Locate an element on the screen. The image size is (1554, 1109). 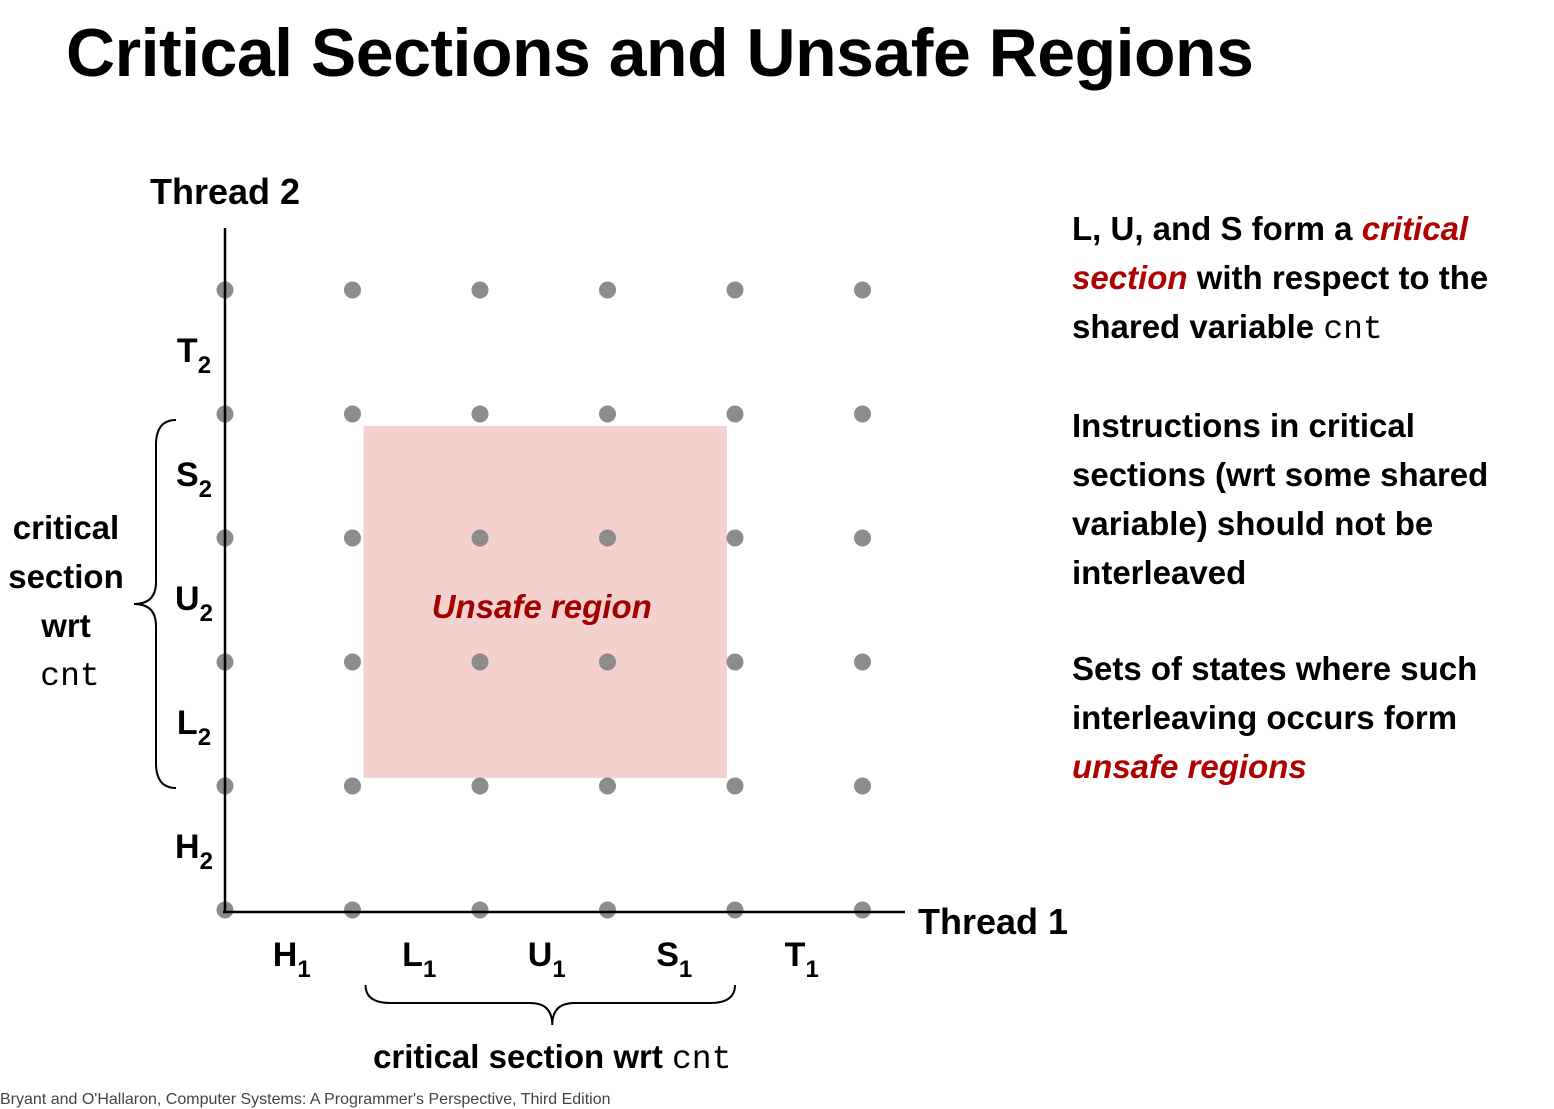
bottom-brace is located at coordinates (550, 1005).